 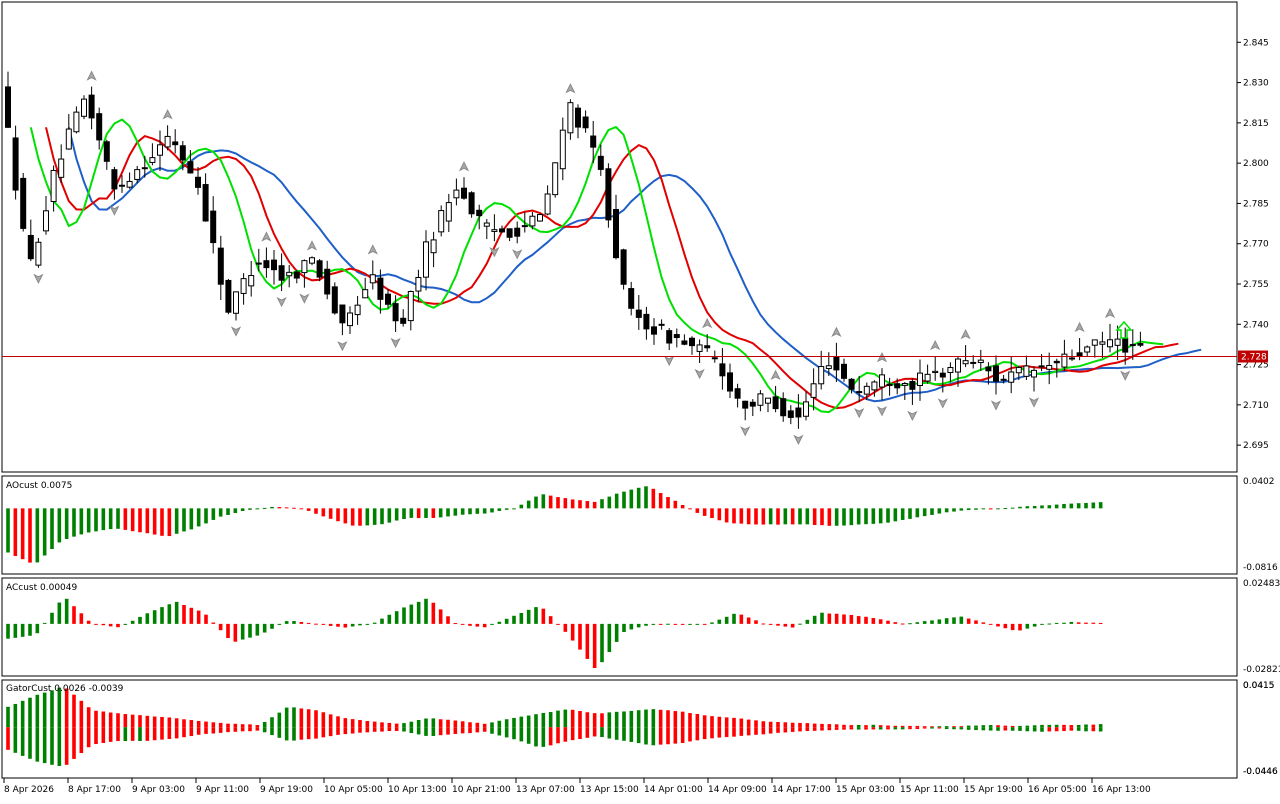 I want to click on indicator-tick-label: 0.0415, so click(x=1259, y=686).